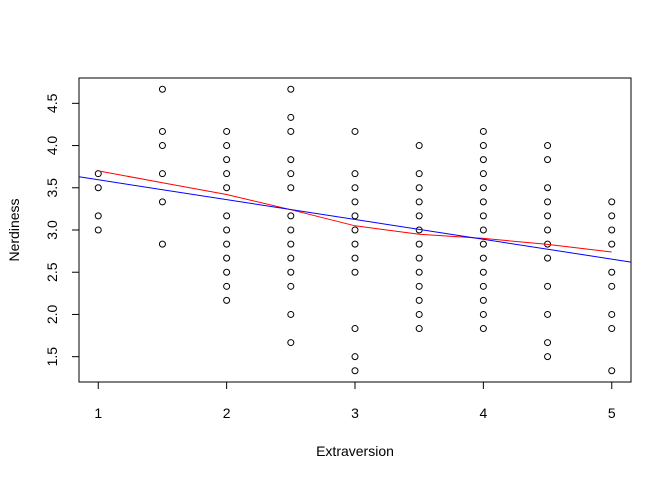 The image size is (672, 480). Describe the element at coordinates (52, 315) in the screenshot. I see `y-tick-label: 2.0` at that location.